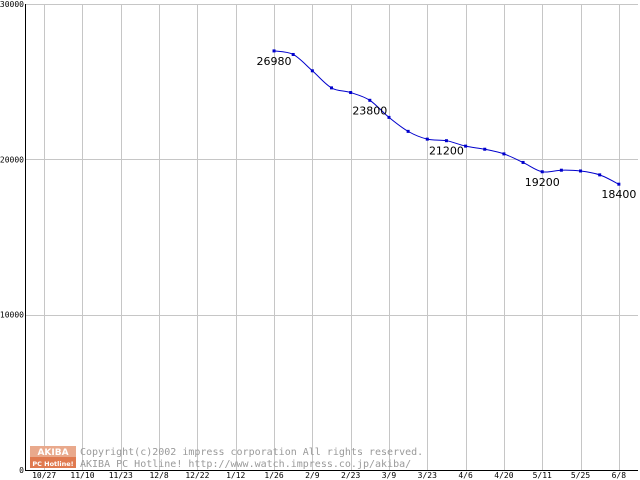 This screenshot has height=480, width=640. What do you see at coordinates (235, 475) in the screenshot?
I see `x-tick-label: 1/12` at bounding box center [235, 475].